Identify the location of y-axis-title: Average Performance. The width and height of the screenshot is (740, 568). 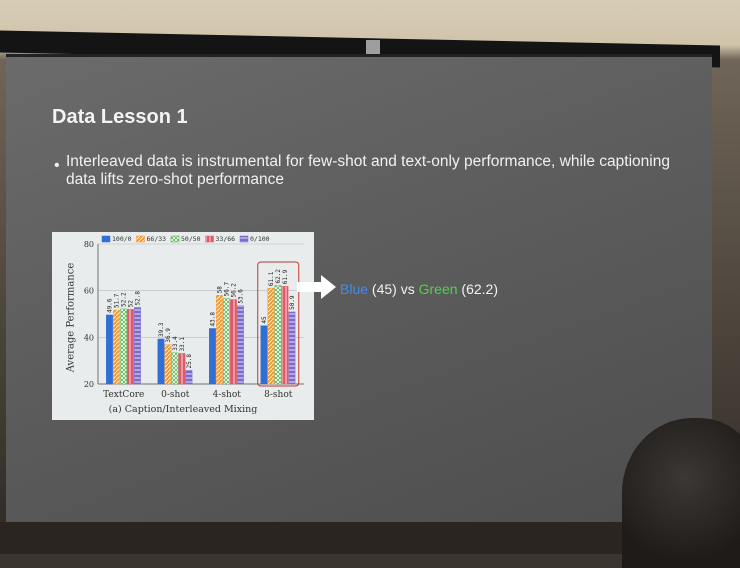
(71, 317).